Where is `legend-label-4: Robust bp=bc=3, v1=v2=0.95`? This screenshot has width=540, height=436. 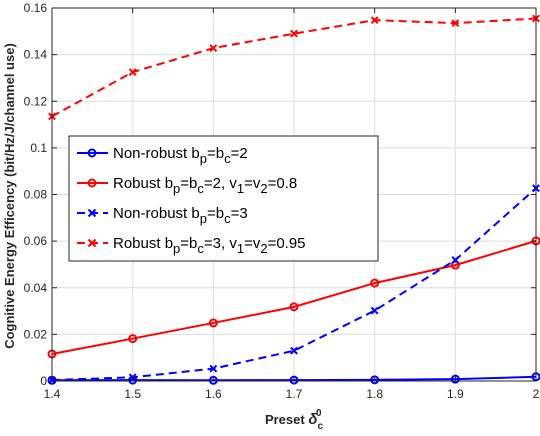 legend-label-4: Robust bp=bc=3, v1=v2=0.95 is located at coordinates (209, 245).